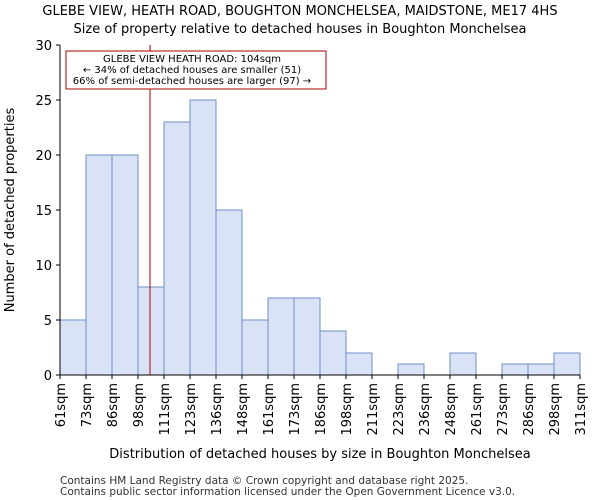 Image resolution: width=600 pixels, height=500 pixels. What do you see at coordinates (347, 409) in the screenshot?
I see `x-tick-label: 198sqm` at bounding box center [347, 409].